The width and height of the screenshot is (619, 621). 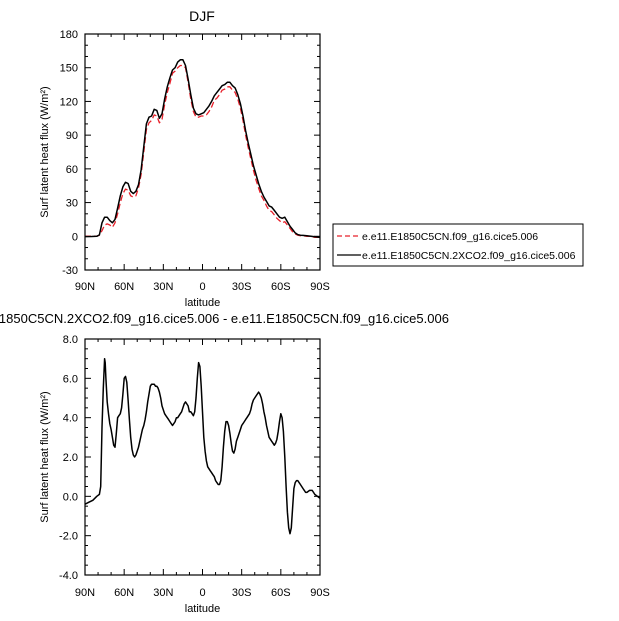 What do you see at coordinates (72, 170) in the screenshot?
I see `y-tick-label: 60` at bounding box center [72, 170].